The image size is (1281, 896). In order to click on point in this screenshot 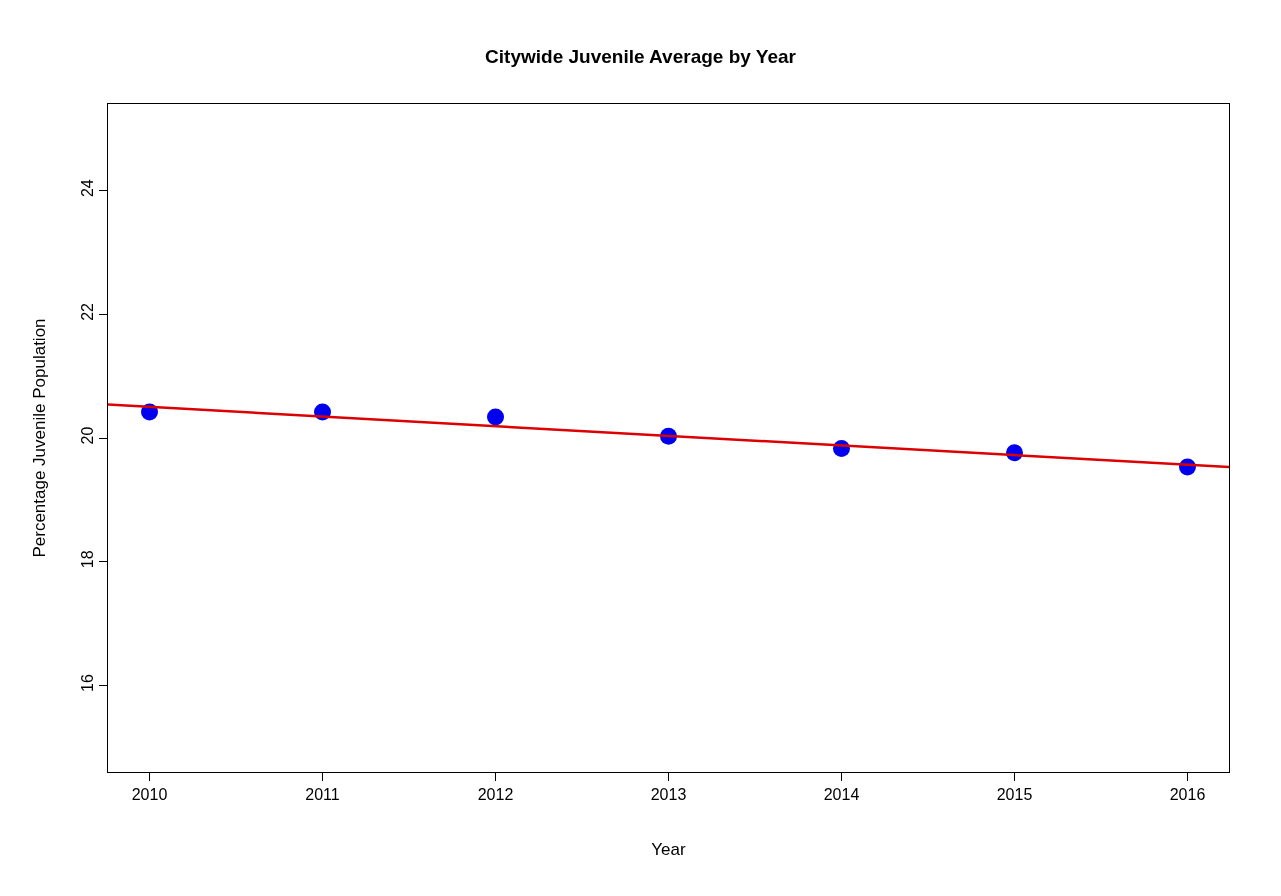, I will do `click(496, 417)`.